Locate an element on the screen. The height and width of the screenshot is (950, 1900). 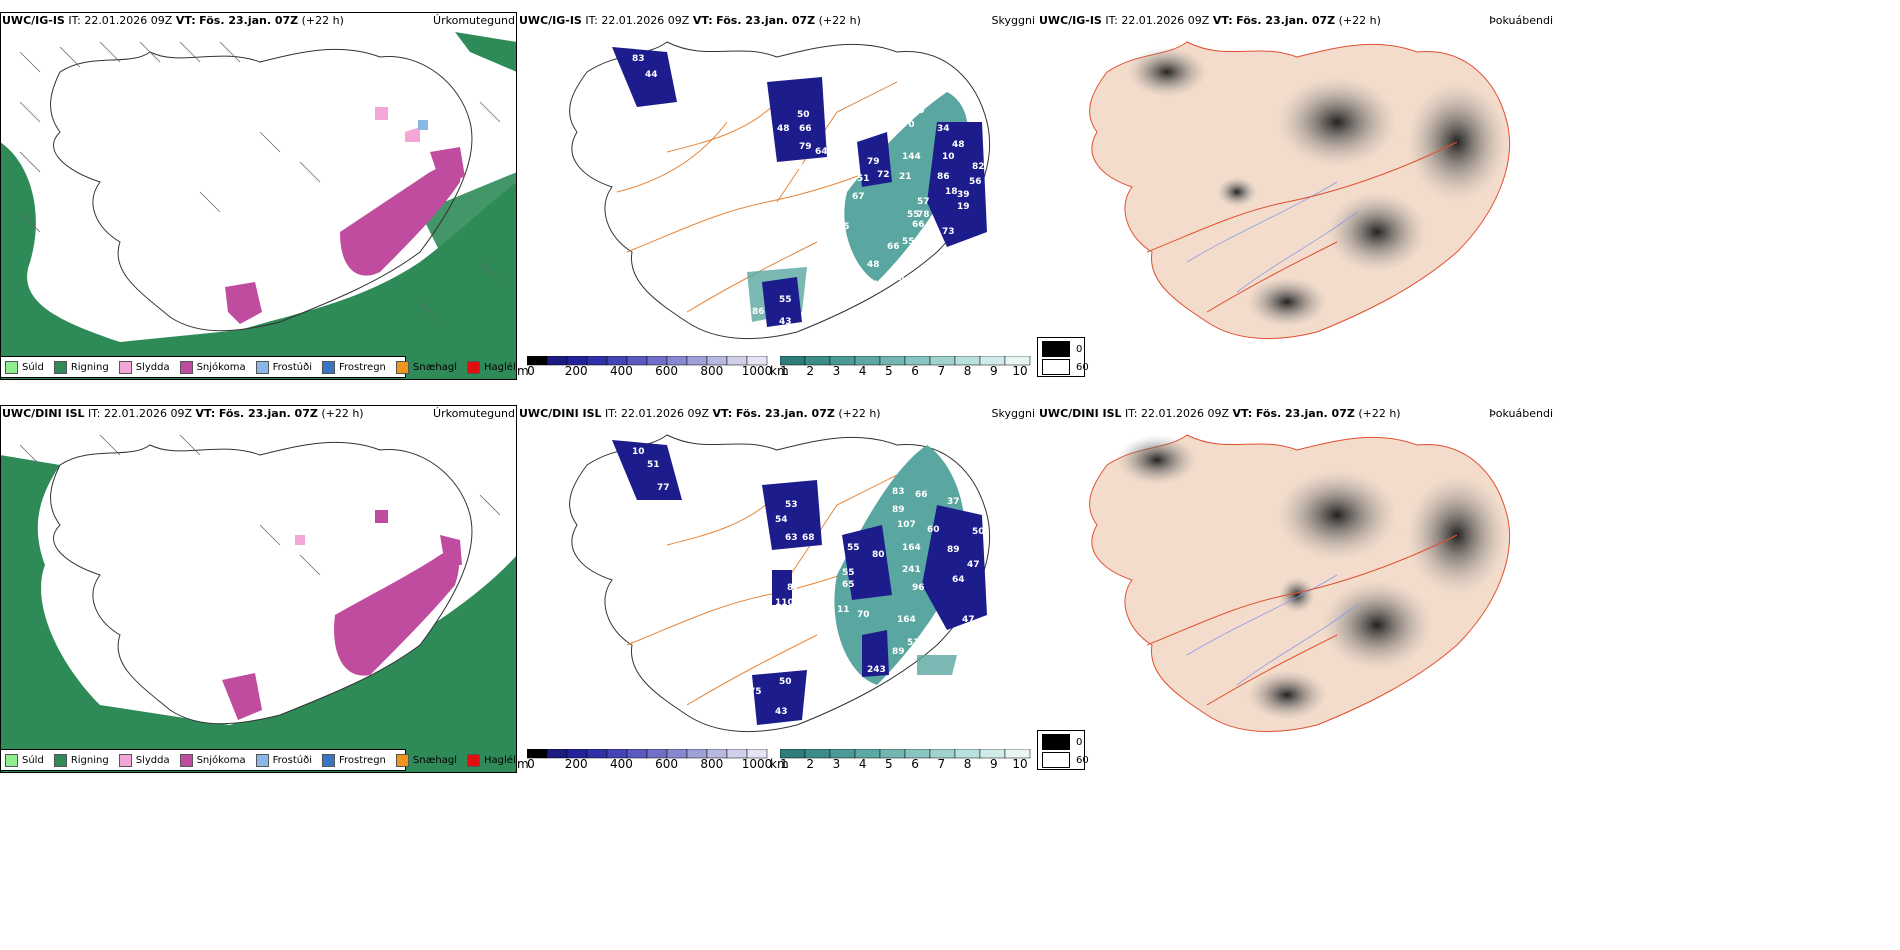
visibility-area-s is located at coordinates (937, 665).